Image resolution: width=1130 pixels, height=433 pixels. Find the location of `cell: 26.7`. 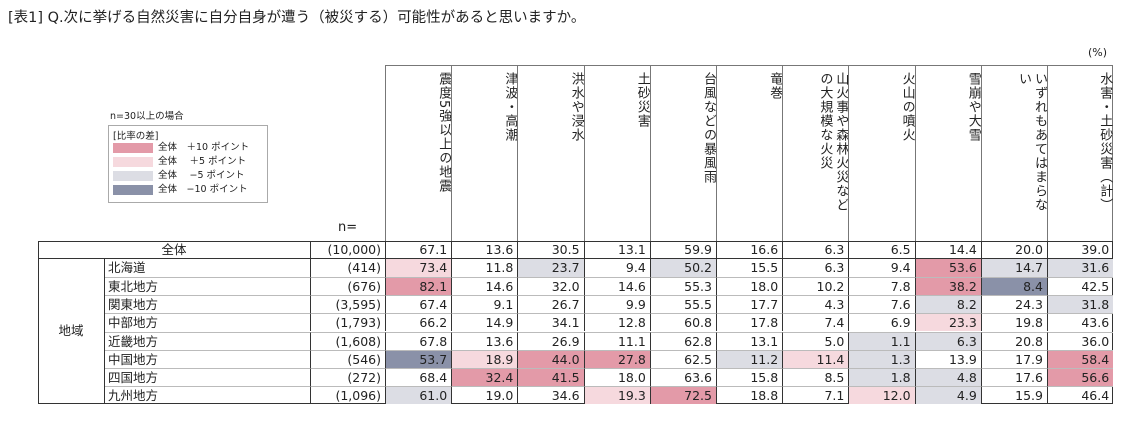

cell: 26.7 is located at coordinates (550, 304).